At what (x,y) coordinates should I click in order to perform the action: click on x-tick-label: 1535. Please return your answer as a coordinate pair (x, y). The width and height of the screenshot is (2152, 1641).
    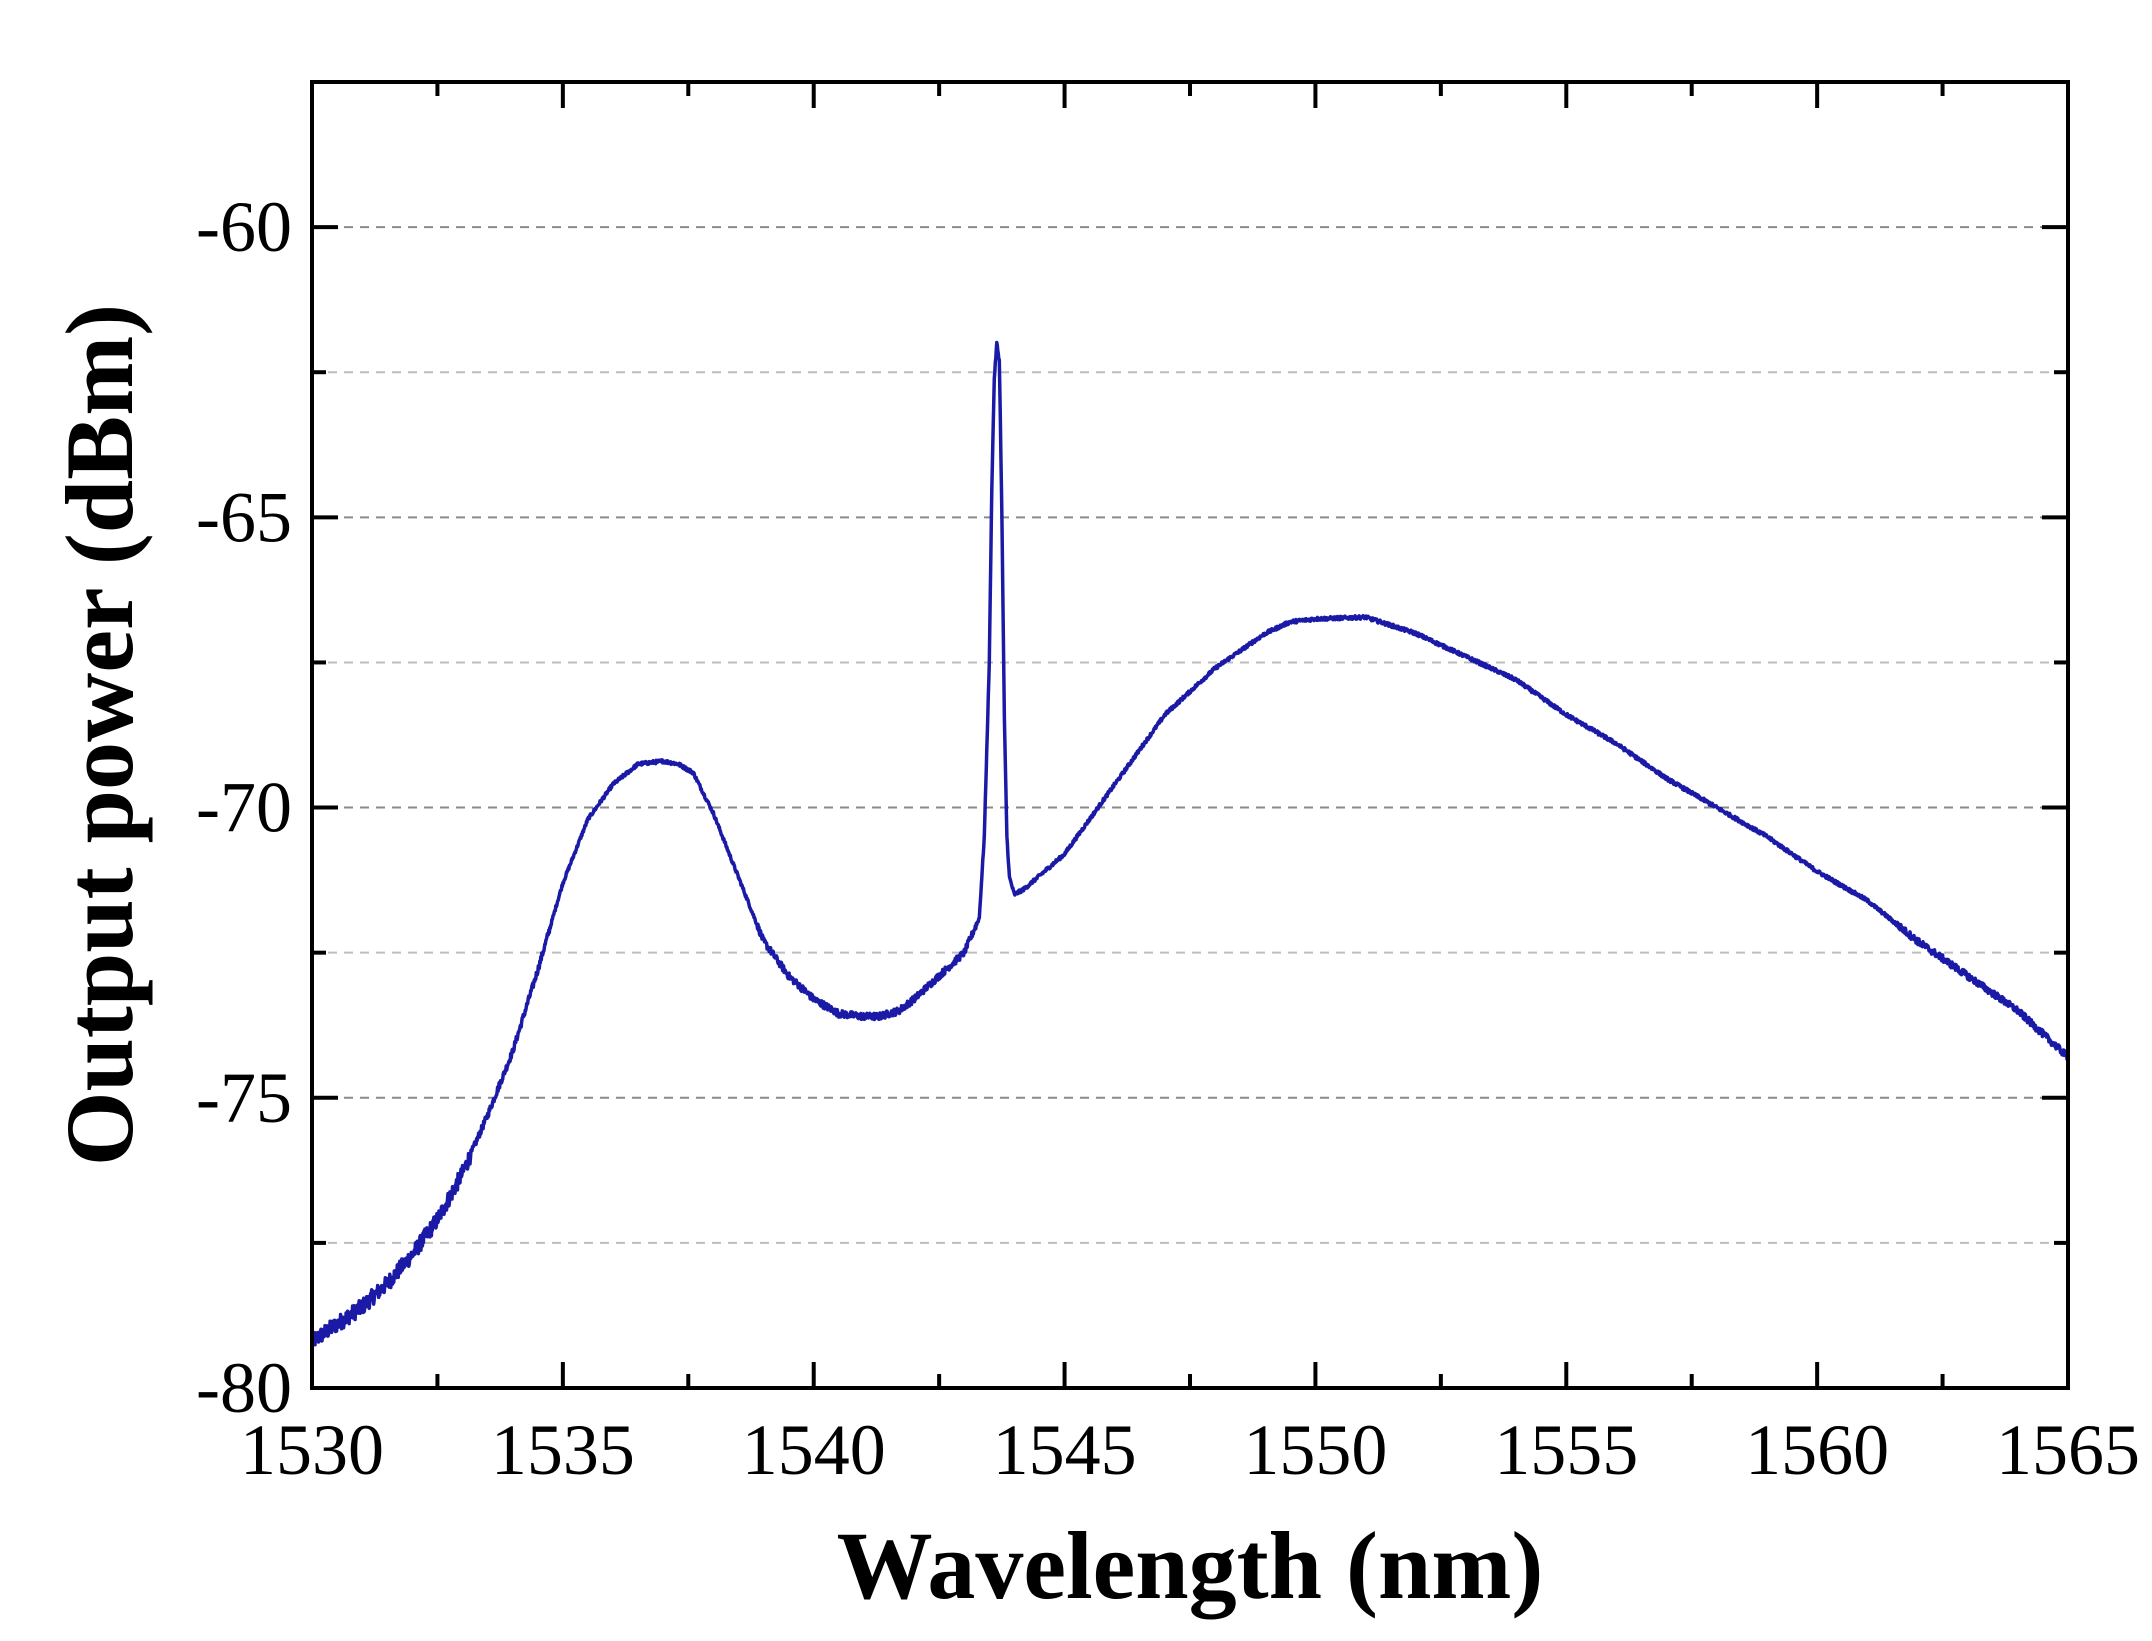
    Looking at the image, I should click on (563, 1450).